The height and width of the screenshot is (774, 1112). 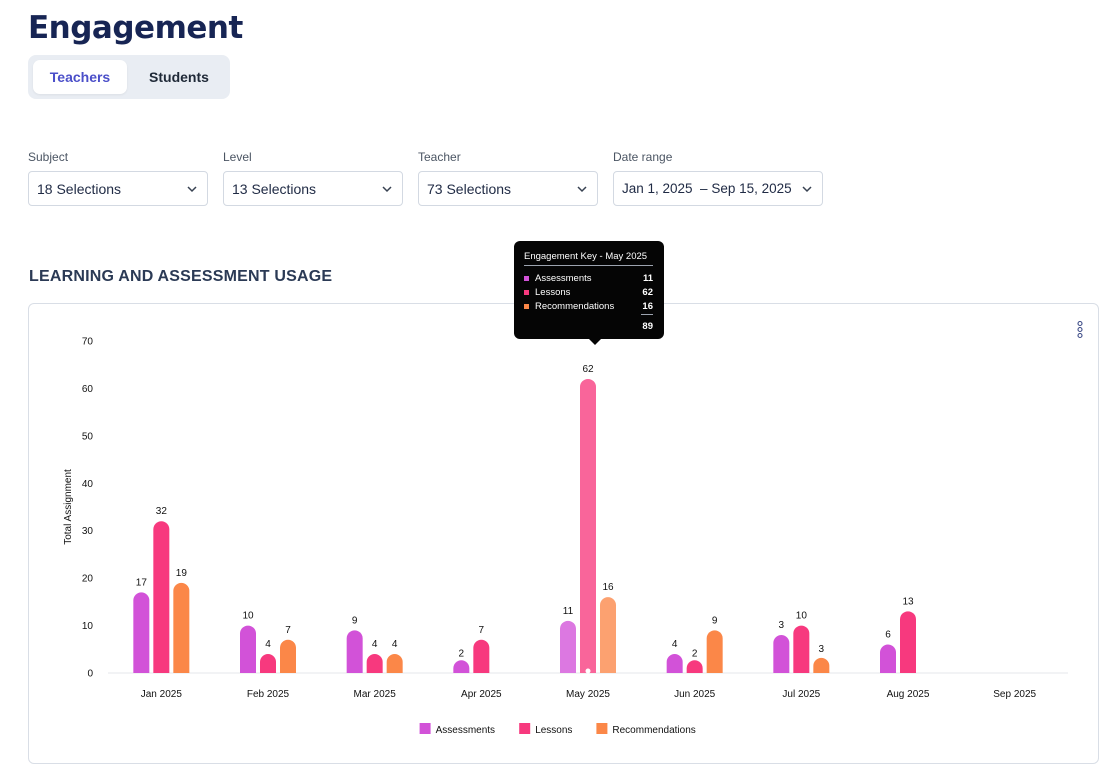 I want to click on legend-item-lessons: Lessons, so click(x=545, y=729).